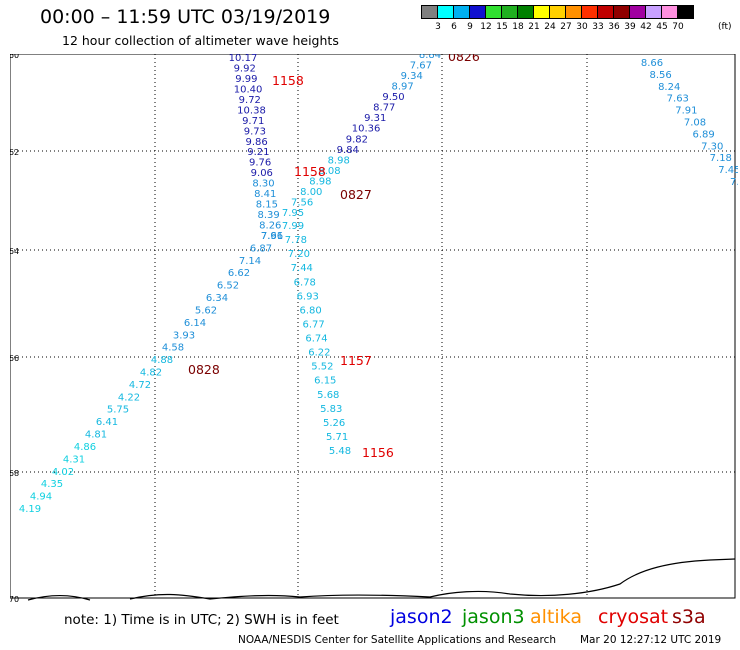 The width and height of the screenshot is (740, 650). Describe the element at coordinates (348, 150) in the screenshot. I see `wave-height-value: 9.84` at that location.